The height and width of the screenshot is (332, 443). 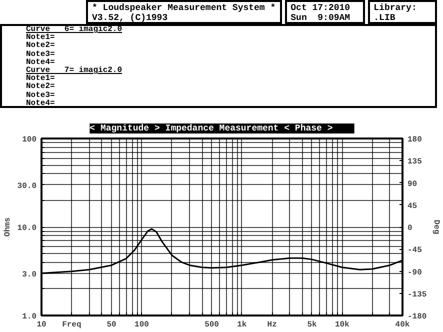 I want to click on y-tick-label: 1.0, so click(x=29, y=317).